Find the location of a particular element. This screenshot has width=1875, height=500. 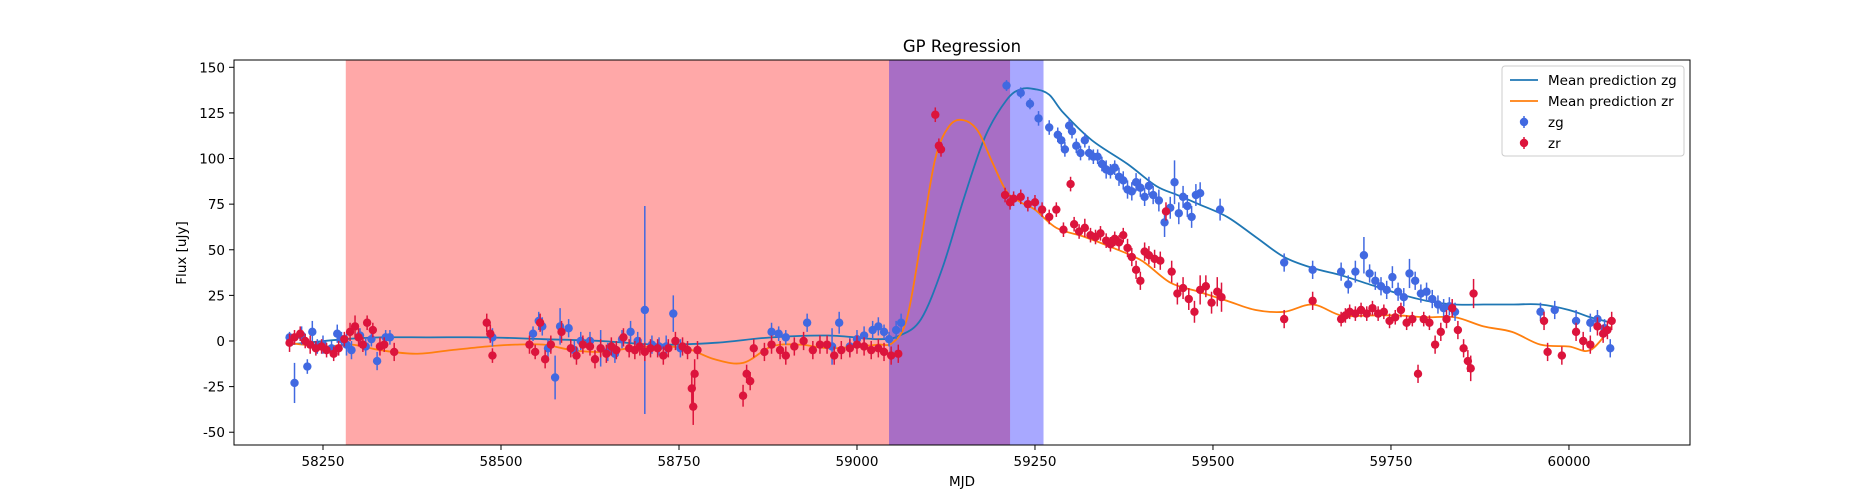

legend-label: zr is located at coordinates (1554, 144).